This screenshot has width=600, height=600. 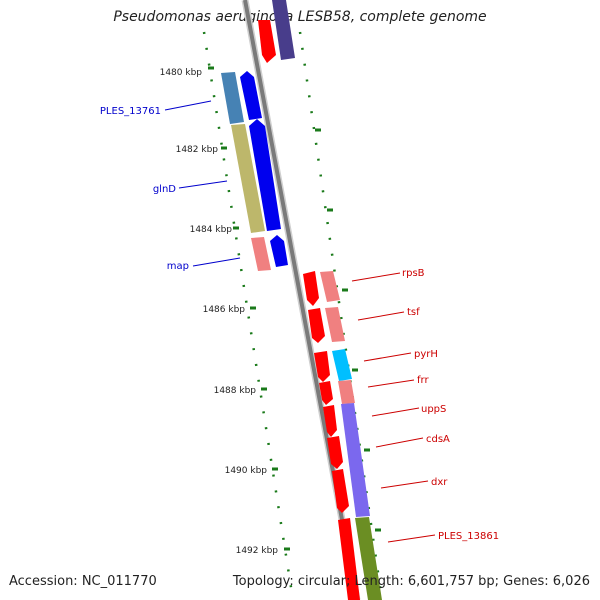 What do you see at coordinates (393, 407) in the screenshot?
I see `right-label-leaders` at bounding box center [393, 407].